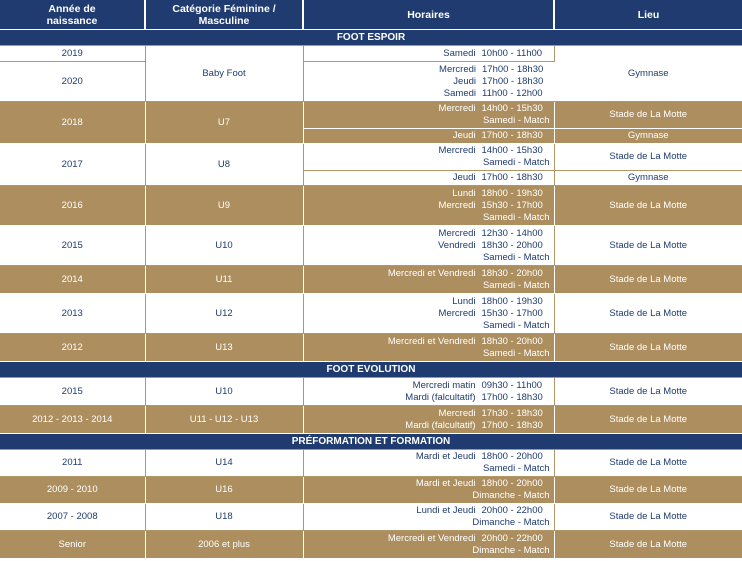  What do you see at coordinates (73, 347) in the screenshot?
I see `year-cell: 2012` at bounding box center [73, 347].